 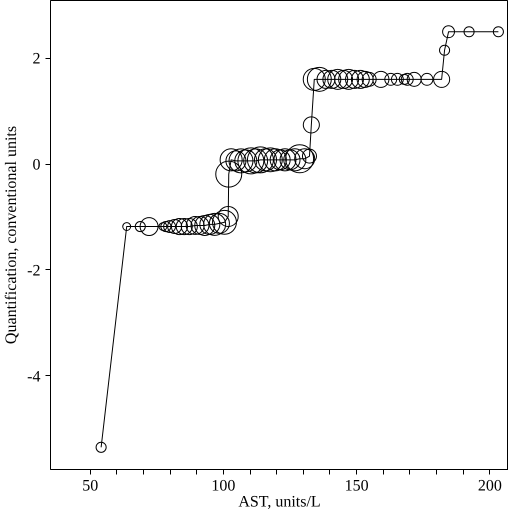 What do you see at coordinates (90, 486) in the screenshot?
I see `x-tick-label: 50` at bounding box center [90, 486].